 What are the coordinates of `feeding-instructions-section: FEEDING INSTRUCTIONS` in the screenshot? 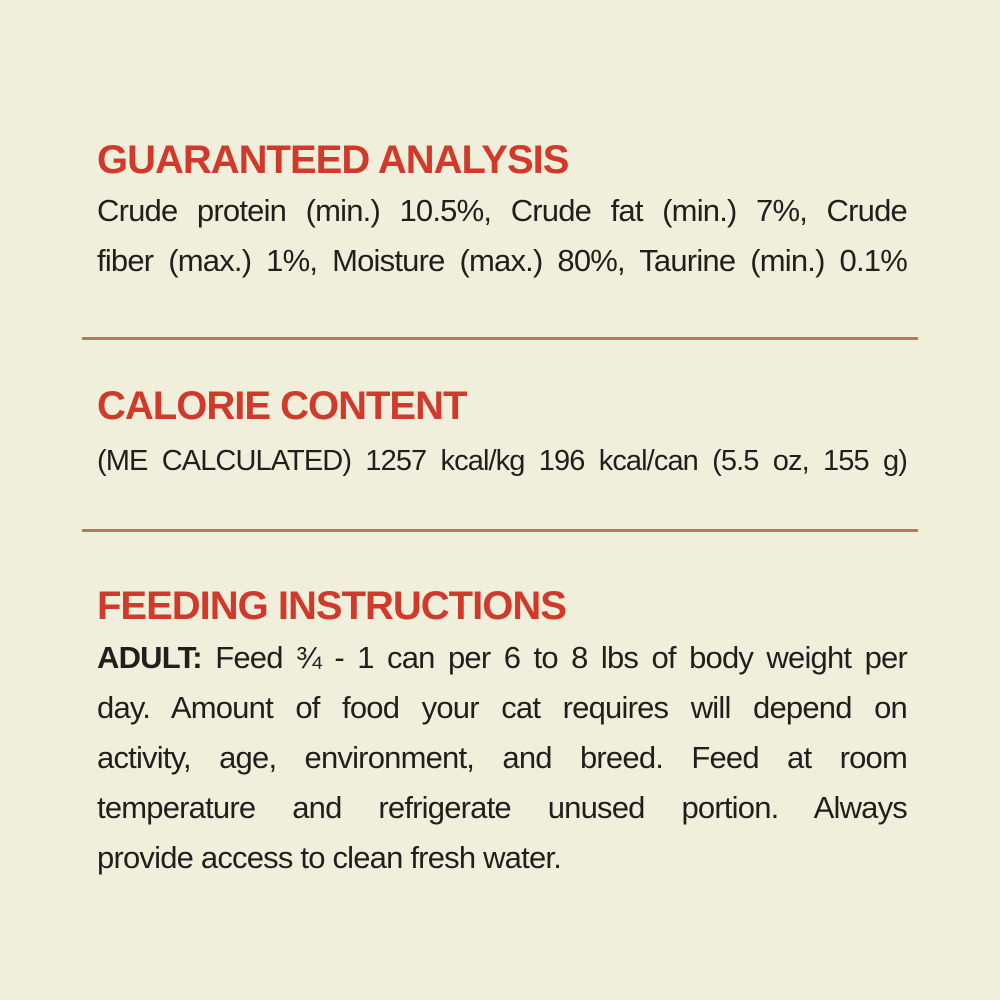 It's located at (502, 606).